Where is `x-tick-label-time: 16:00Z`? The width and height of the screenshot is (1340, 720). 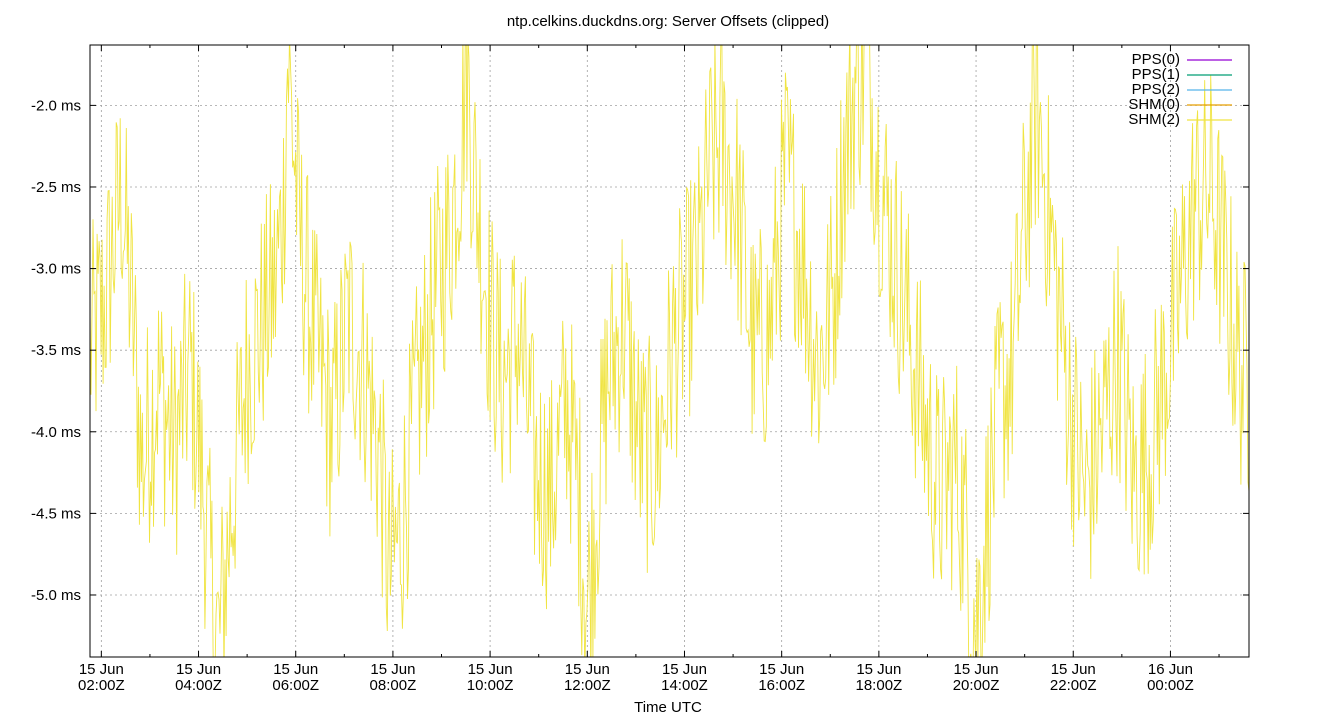 x-tick-label-time: 16:00Z is located at coordinates (781, 685).